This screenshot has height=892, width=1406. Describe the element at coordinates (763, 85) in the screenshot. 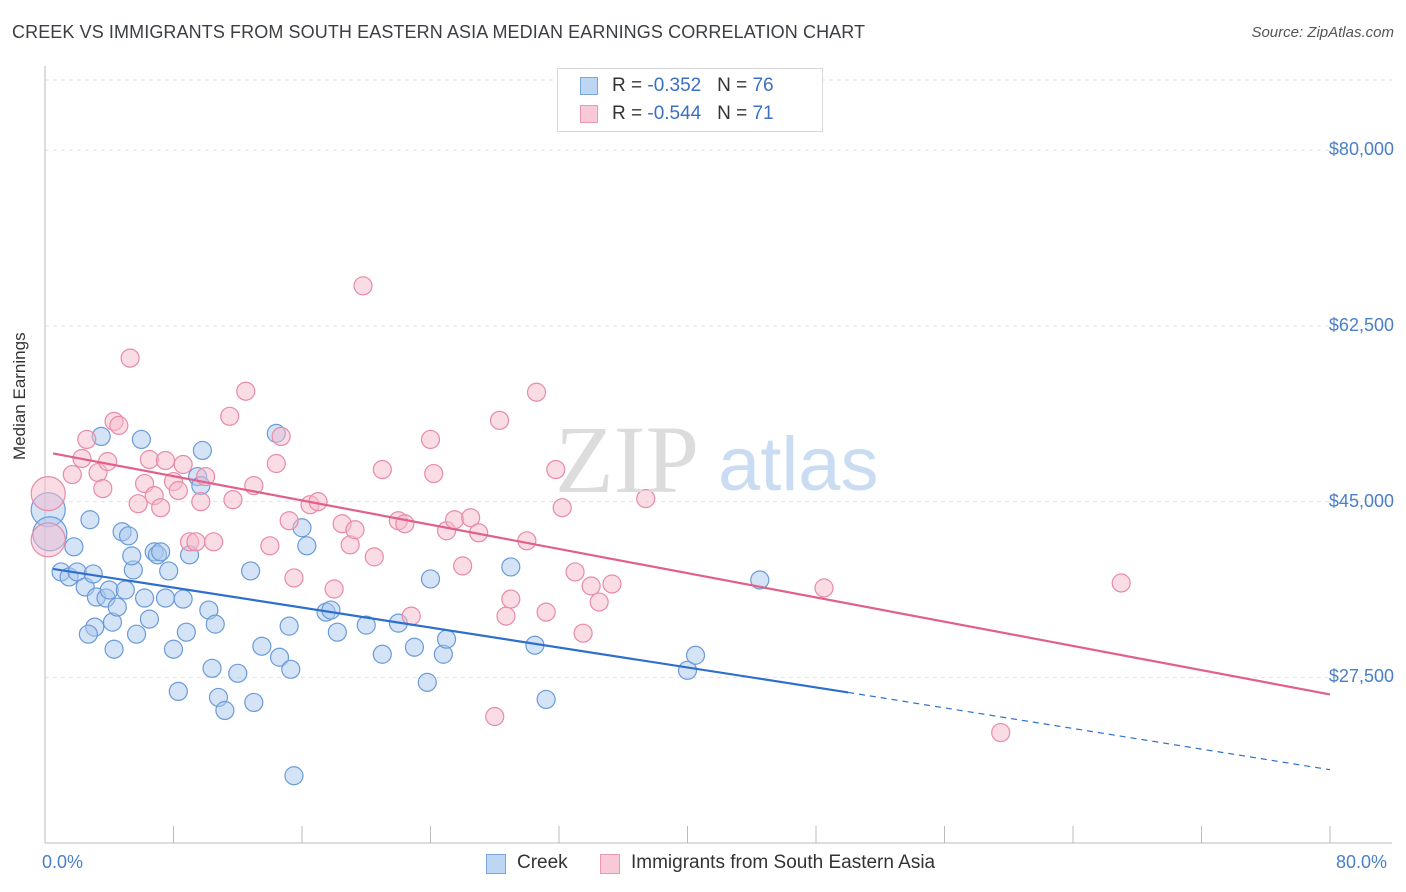

I see `creek-n-value: 76` at that location.